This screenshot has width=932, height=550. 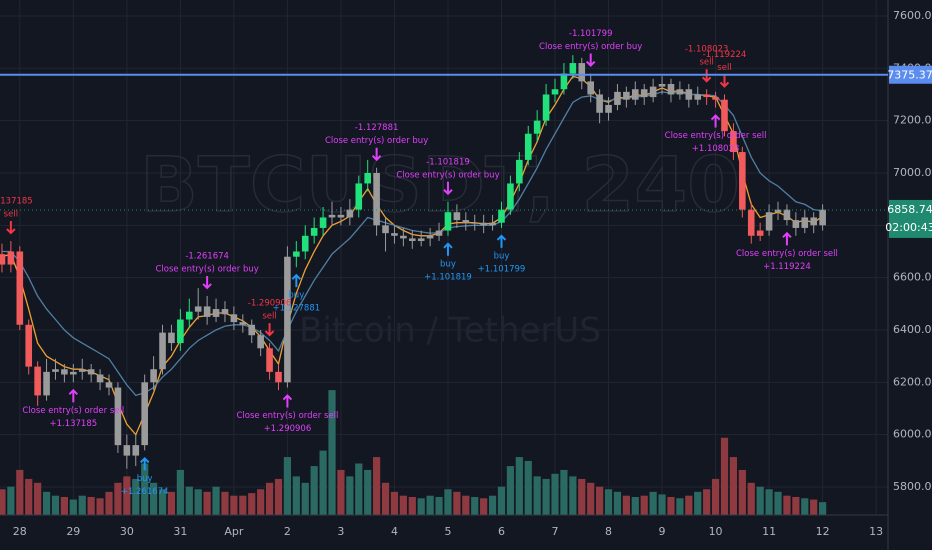 What do you see at coordinates (450, 331) in the screenshot?
I see `watermark-description: Bitcoin / TetherUS` at bounding box center [450, 331].